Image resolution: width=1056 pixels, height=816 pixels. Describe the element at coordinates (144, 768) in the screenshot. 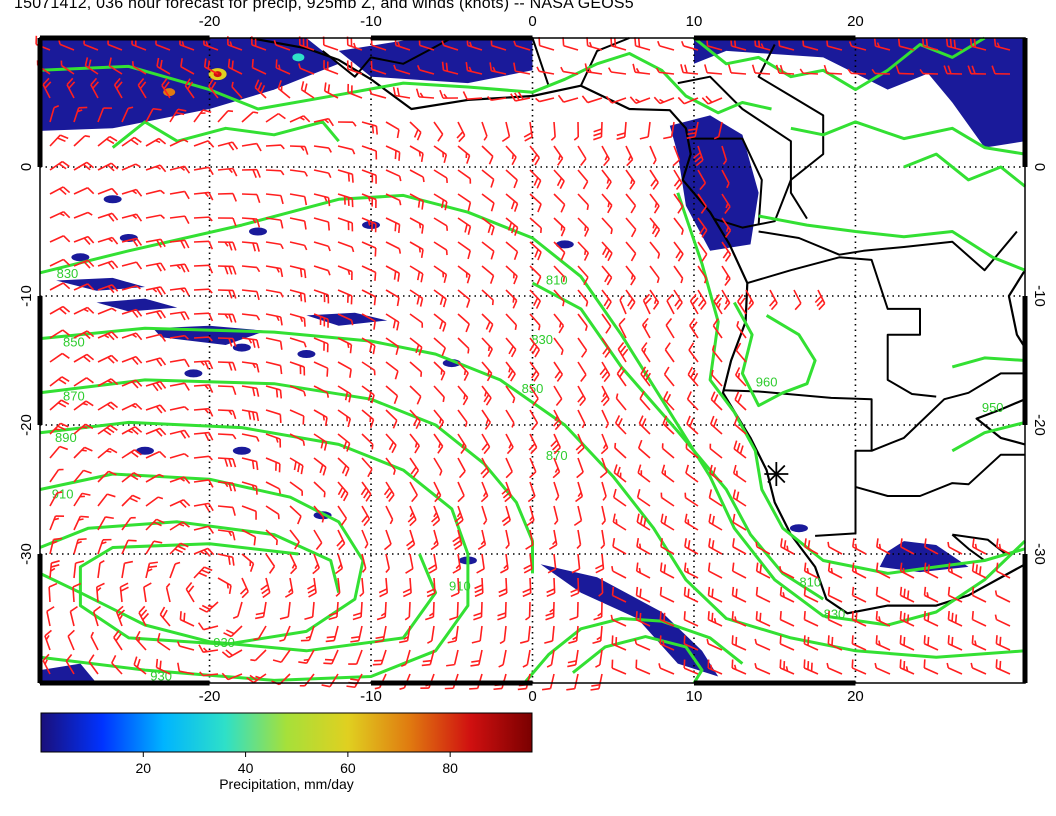

I see `colorbar-tick-label: 20` at that location.